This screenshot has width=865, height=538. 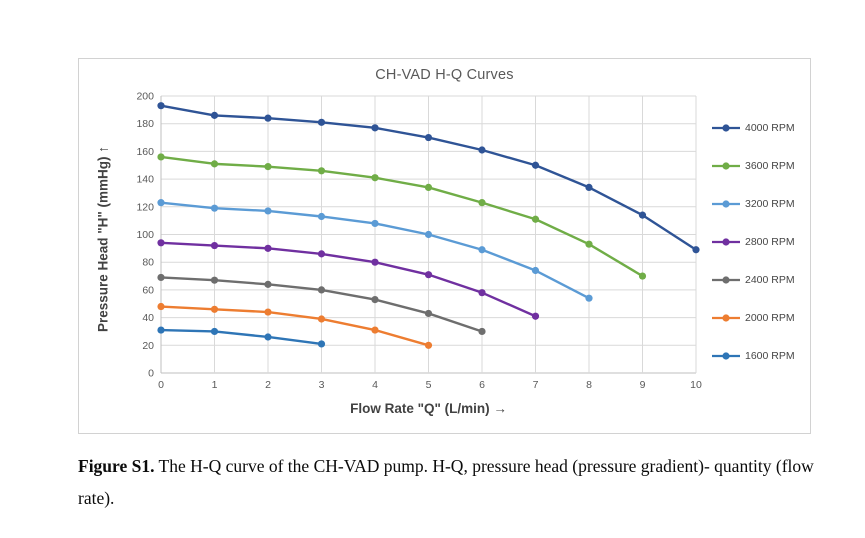 I want to click on x-tick-label: 3, so click(x=322, y=385).